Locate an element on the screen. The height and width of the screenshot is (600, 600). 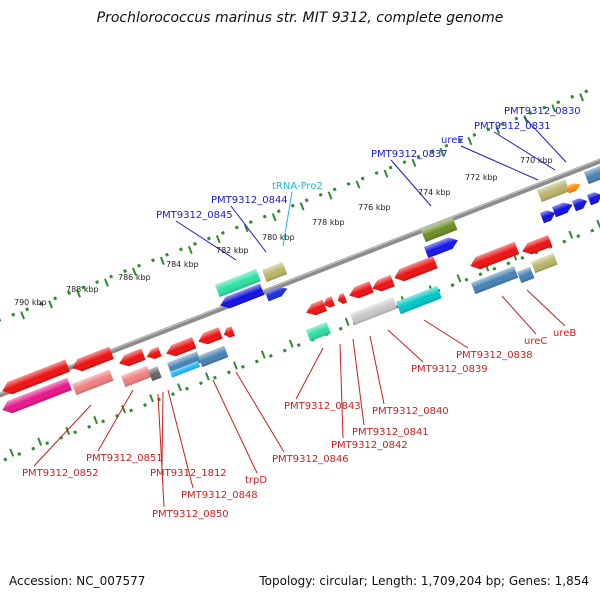
scale-tick-label: 776 kbp is located at coordinates (374, 207).